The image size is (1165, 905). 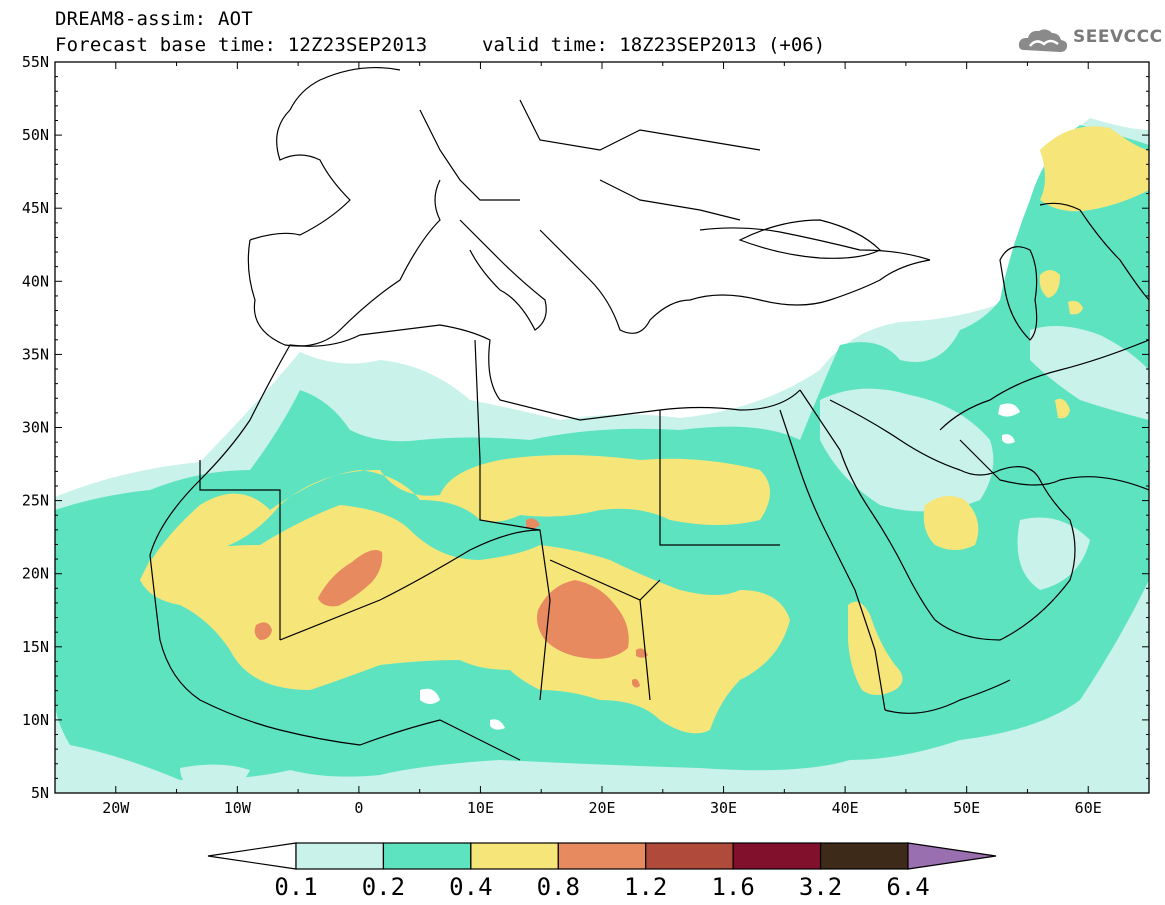 I want to click on lon-tick-label: 20W, so click(x=116, y=808).